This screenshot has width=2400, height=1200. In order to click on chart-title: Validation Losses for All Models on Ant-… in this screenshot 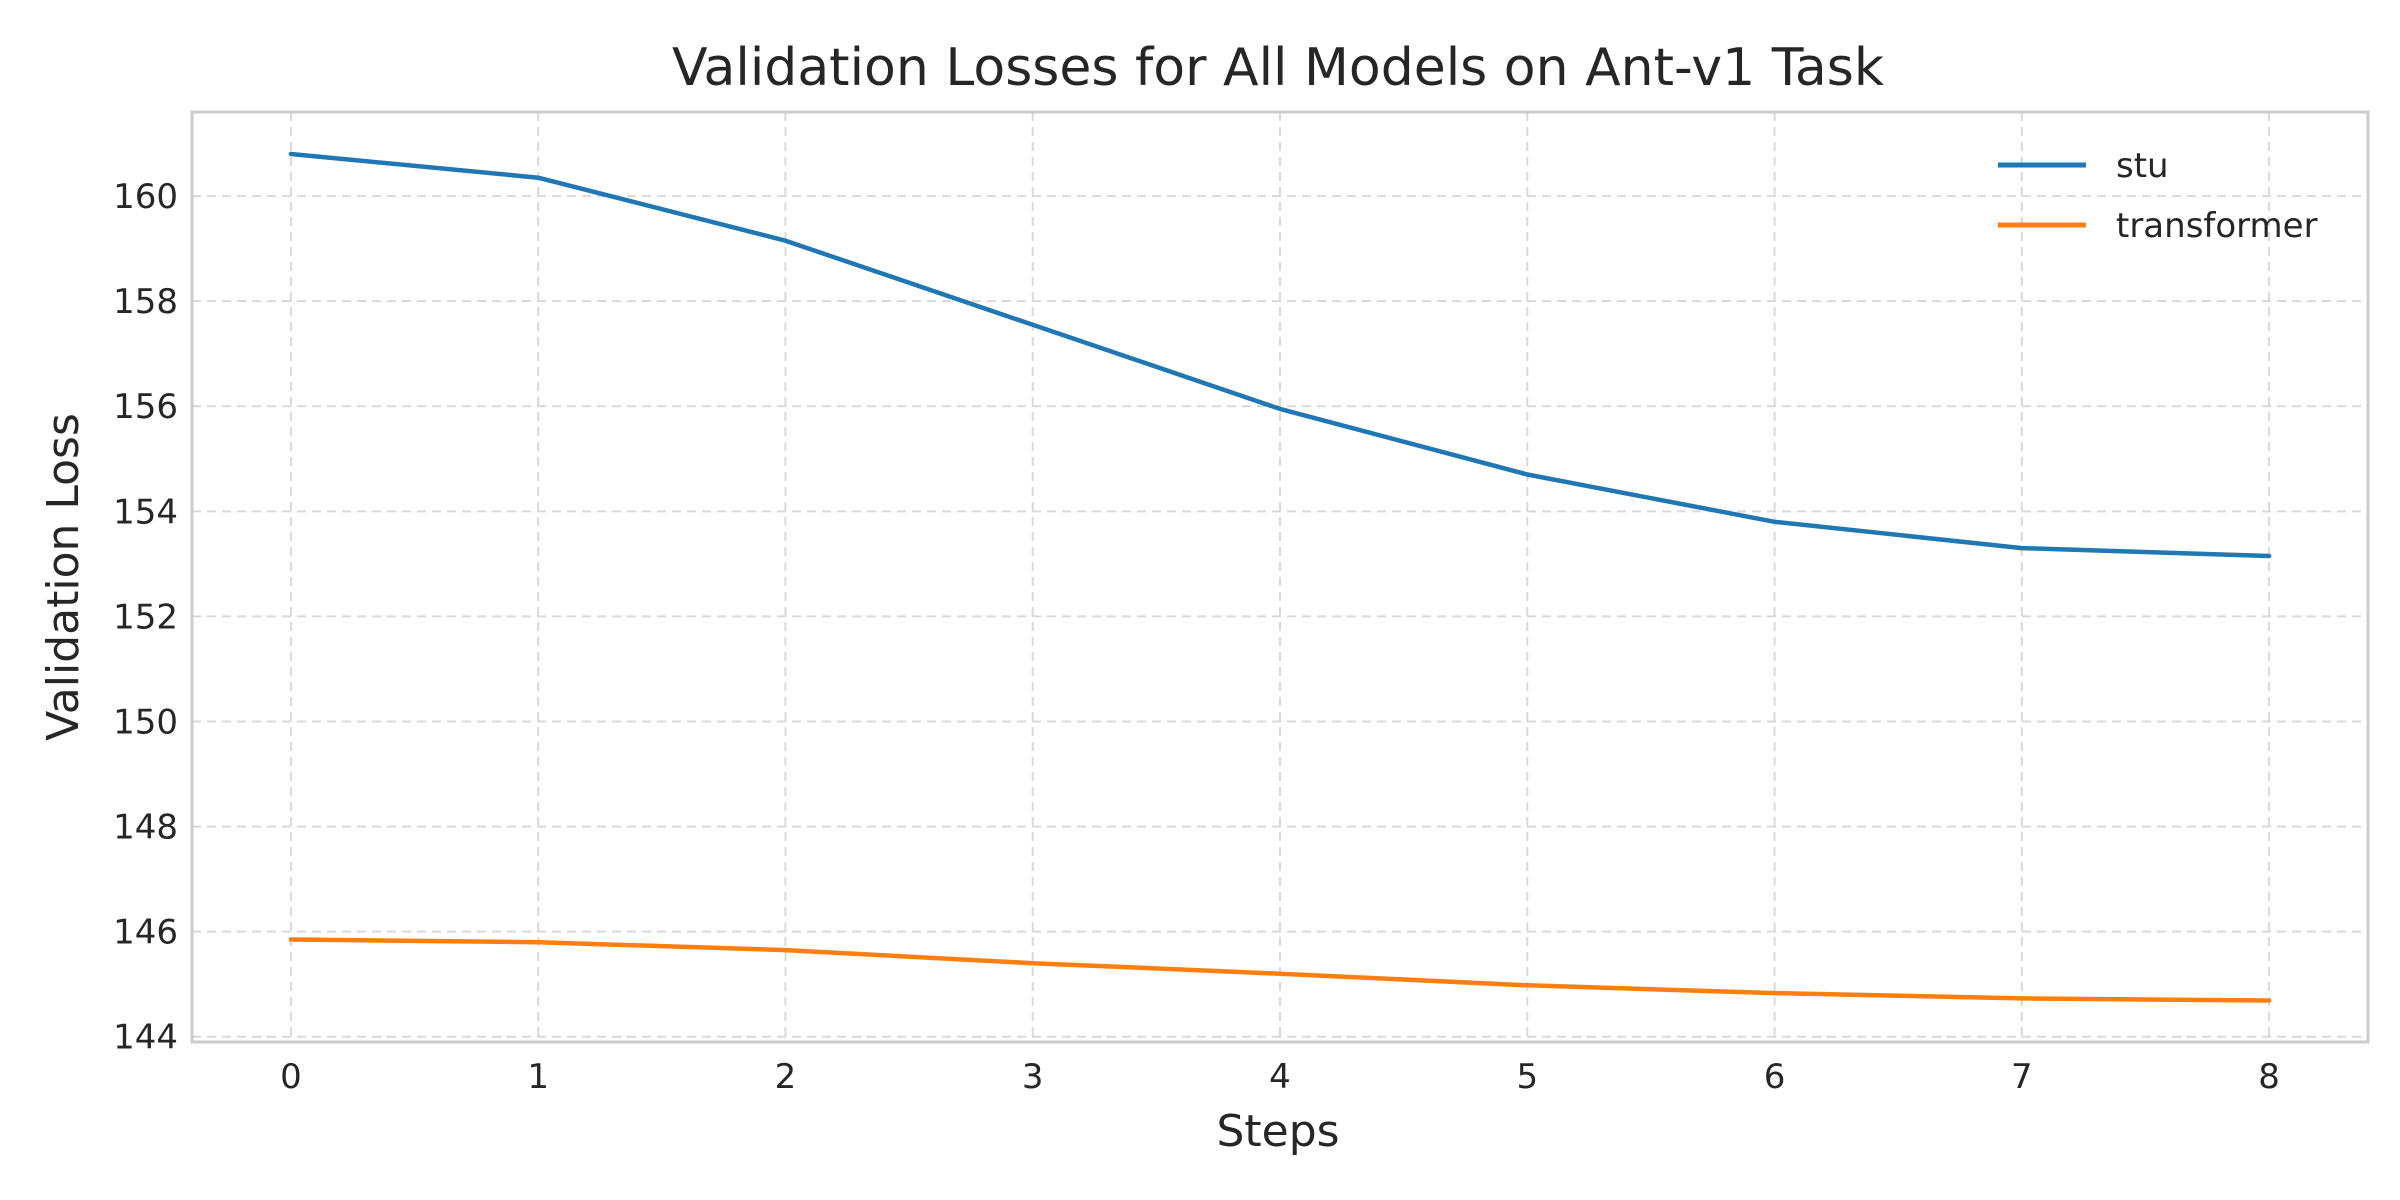, I will do `click(1278, 68)`.